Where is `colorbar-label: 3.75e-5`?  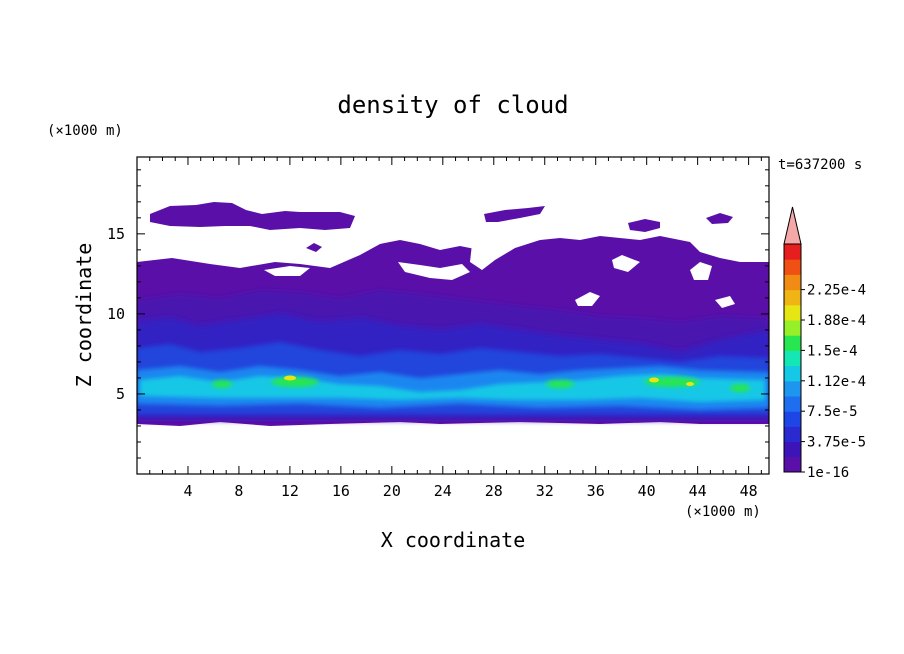 colorbar-label: 3.75e-5 is located at coordinates (836, 443).